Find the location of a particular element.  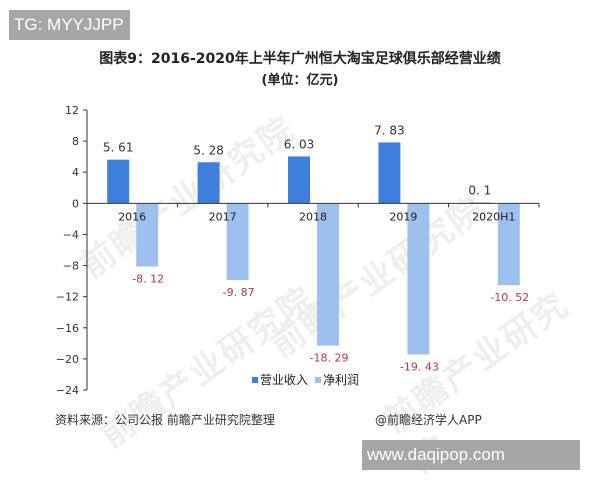

revenue-data-label: 0. 1 is located at coordinates (479, 191).